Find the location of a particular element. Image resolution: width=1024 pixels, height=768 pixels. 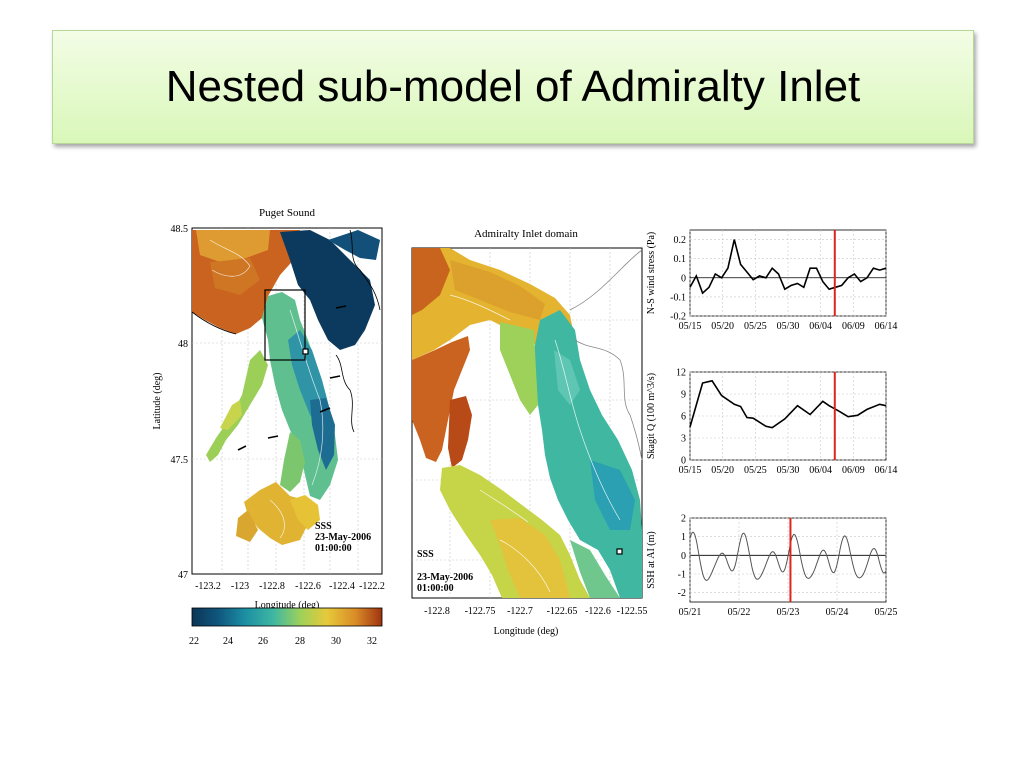

colorbar-tick: 28 is located at coordinates (300, 641).